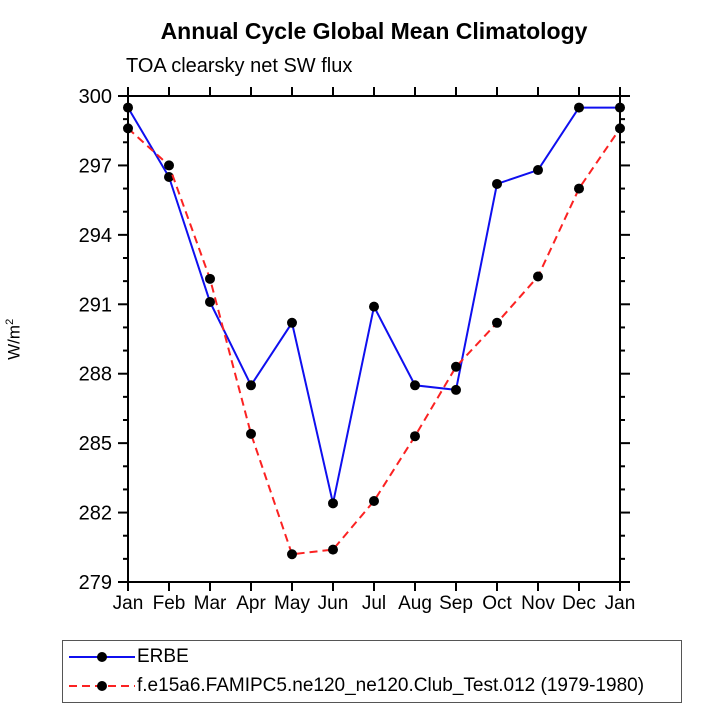 This screenshot has width=725, height=725. What do you see at coordinates (538, 603) in the screenshot?
I see `x-tick-label: Nov` at bounding box center [538, 603].